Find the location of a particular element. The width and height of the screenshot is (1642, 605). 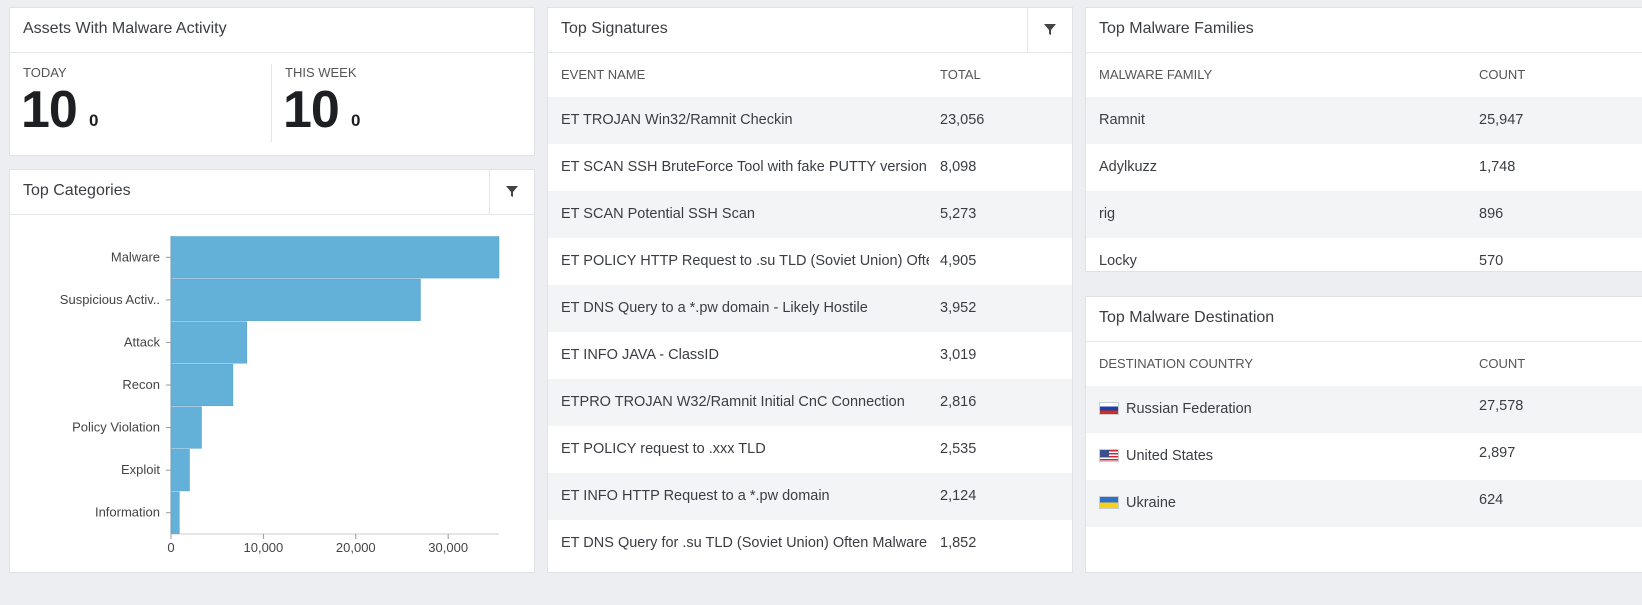

malware-family-cell: Ramnit is located at coordinates (1122, 120).